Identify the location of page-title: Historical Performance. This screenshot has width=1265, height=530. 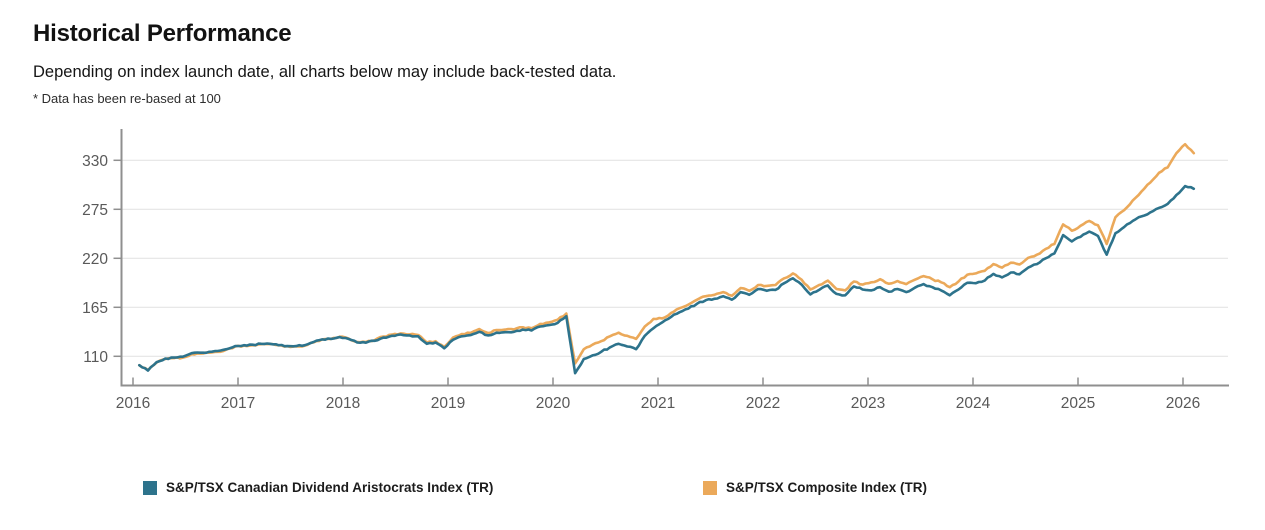
(162, 33).